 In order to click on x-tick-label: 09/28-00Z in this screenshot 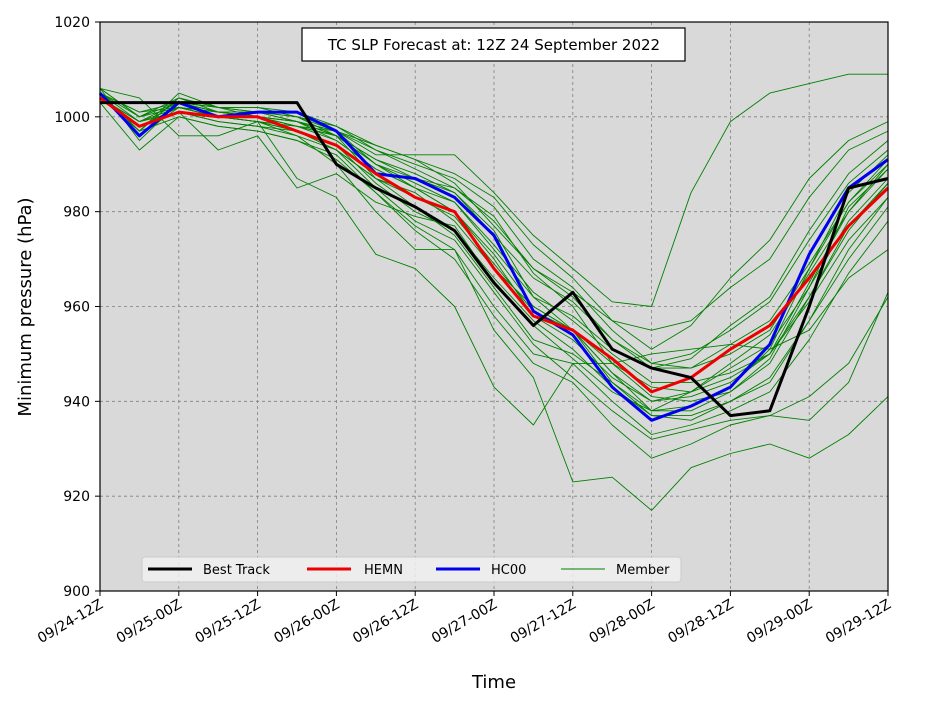, I will do `click(622, 622)`.